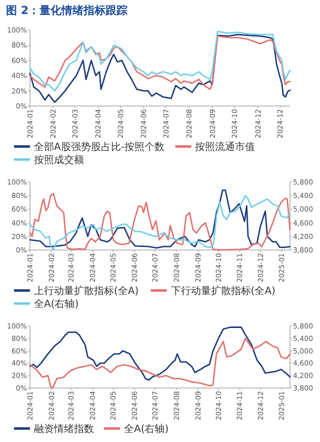 This screenshot has height=442, width=320. I want to click on legend-label: 按照流通市值, so click(225, 147).